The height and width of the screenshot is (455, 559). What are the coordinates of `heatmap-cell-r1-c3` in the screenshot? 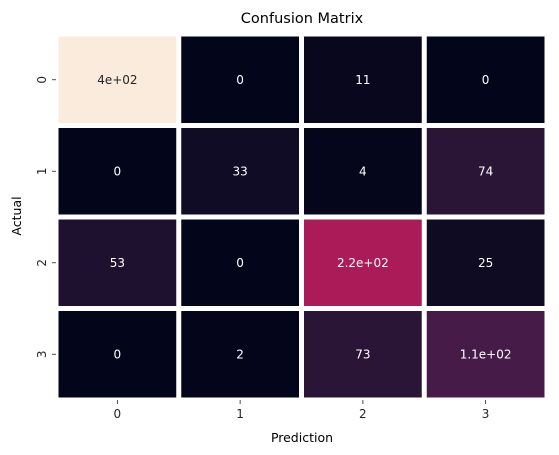 It's located at (485, 171).